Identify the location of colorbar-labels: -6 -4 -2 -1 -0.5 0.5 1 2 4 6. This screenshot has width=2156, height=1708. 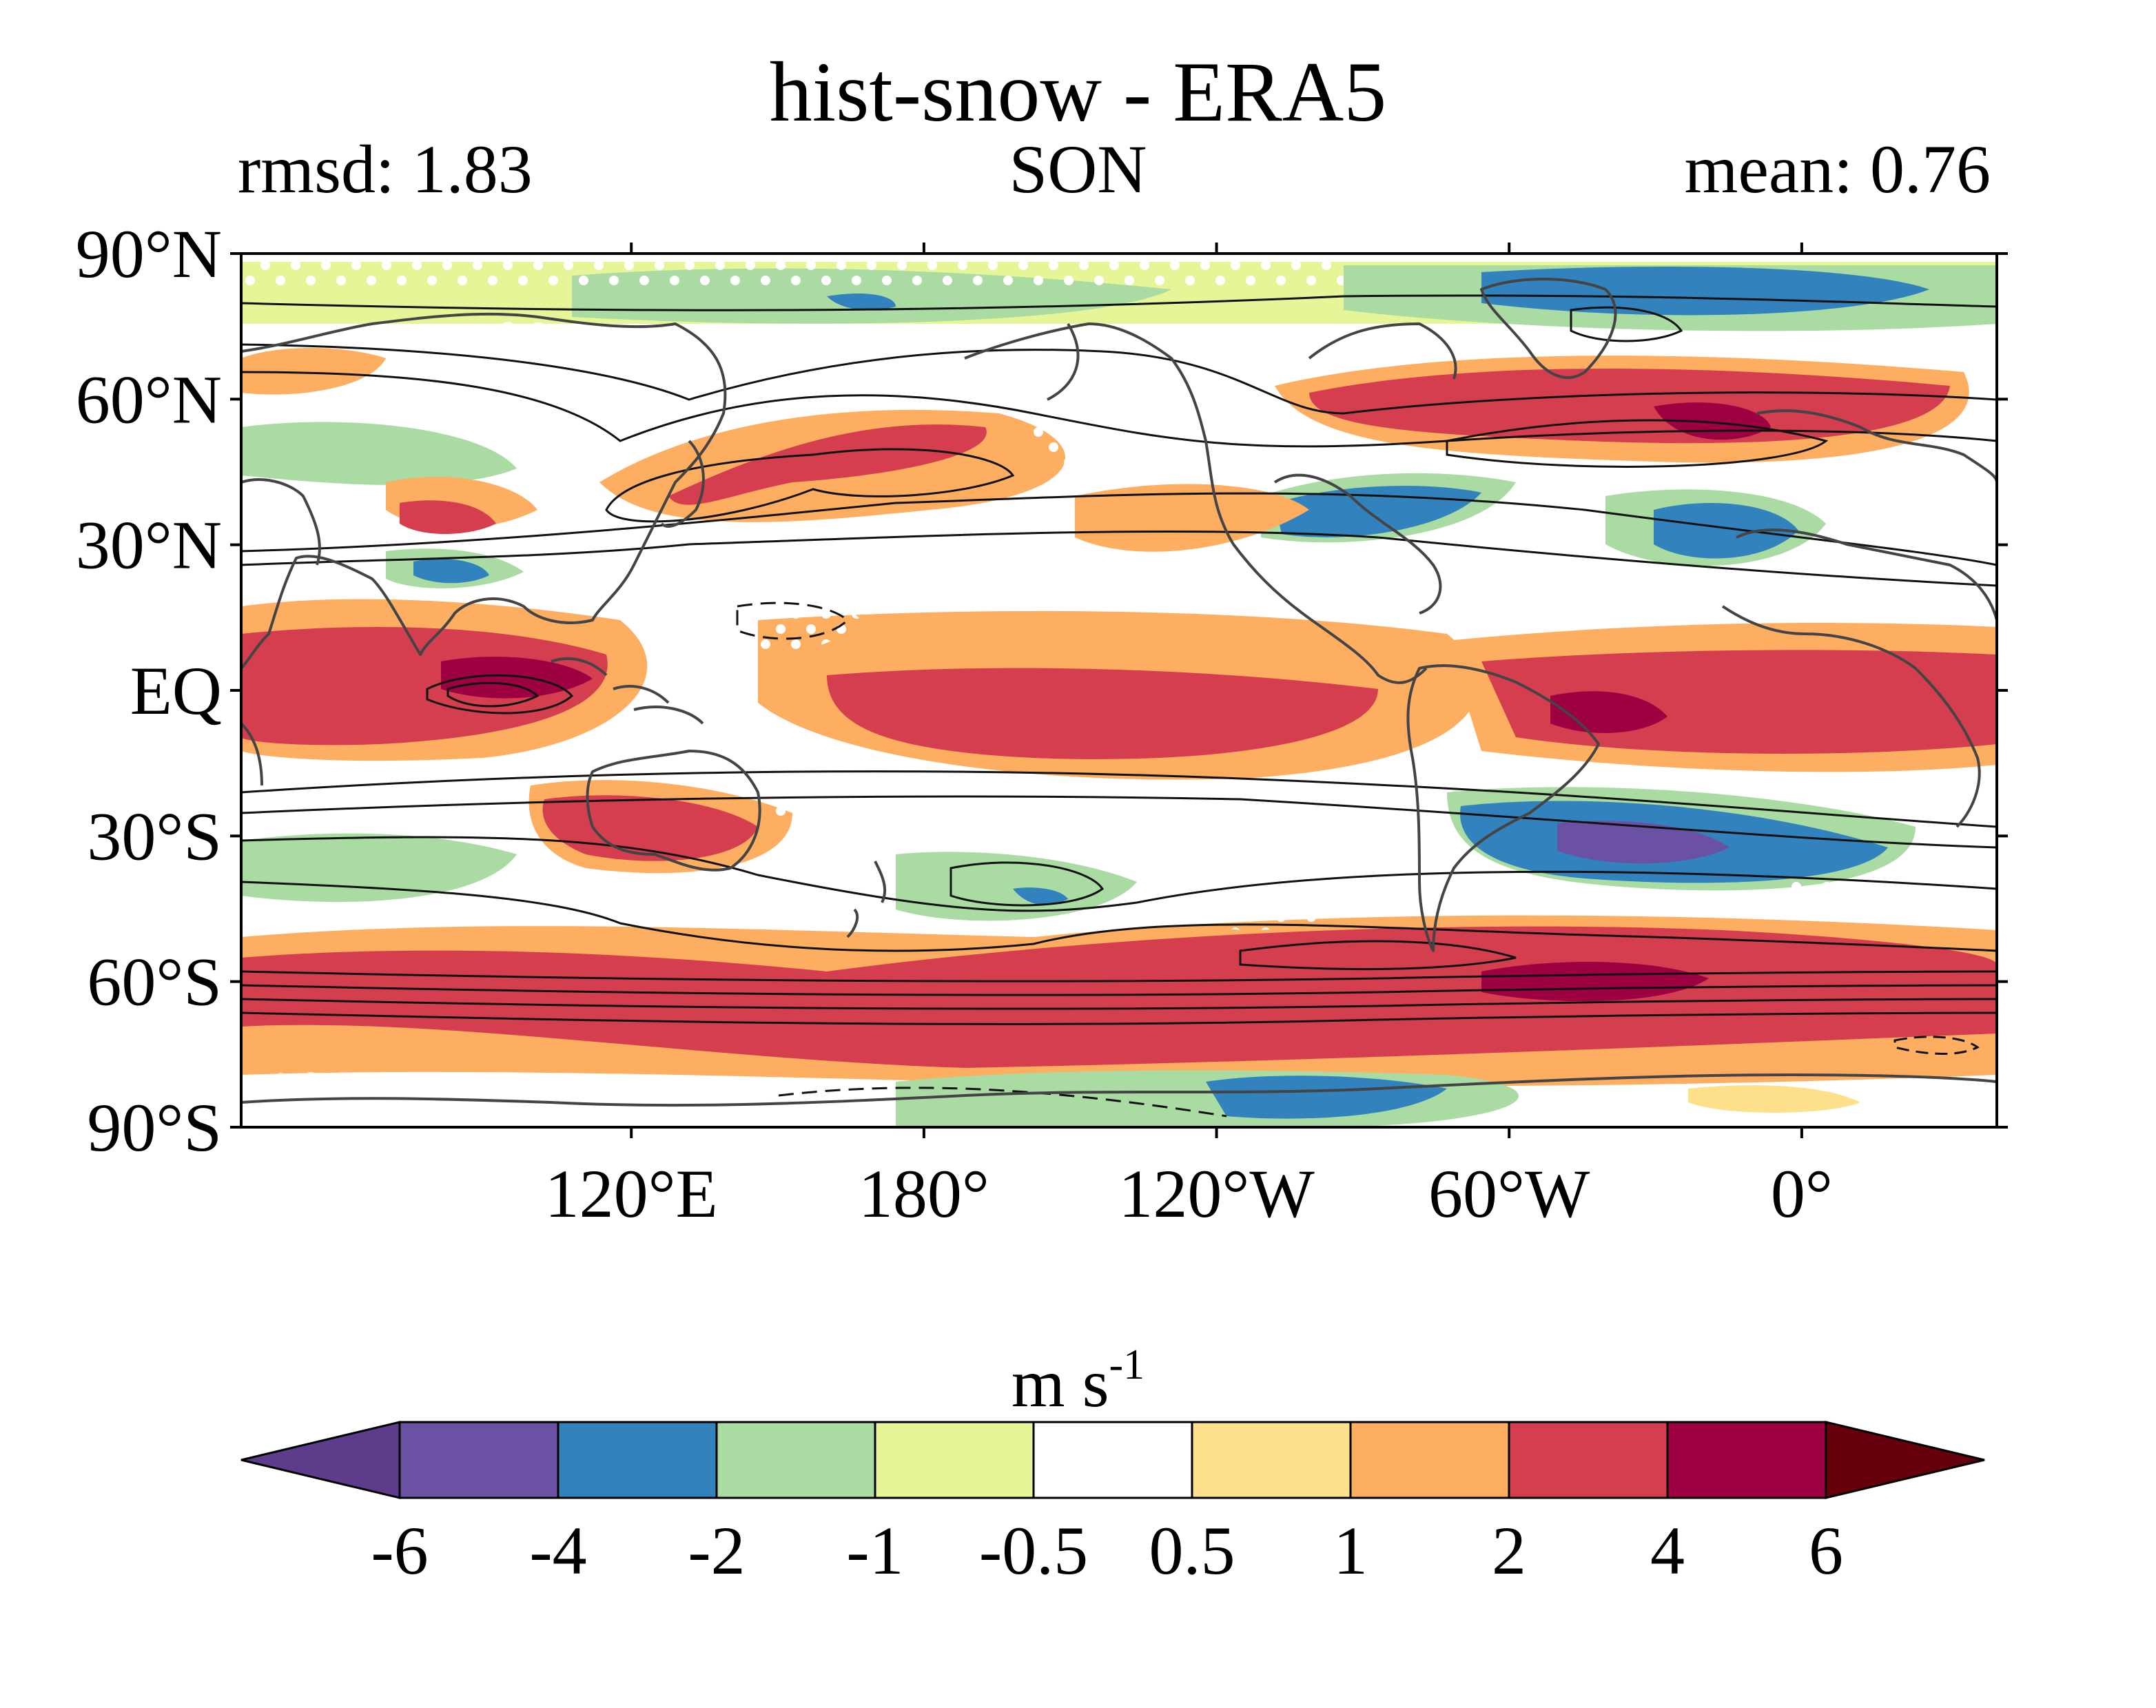
(1107, 1550).